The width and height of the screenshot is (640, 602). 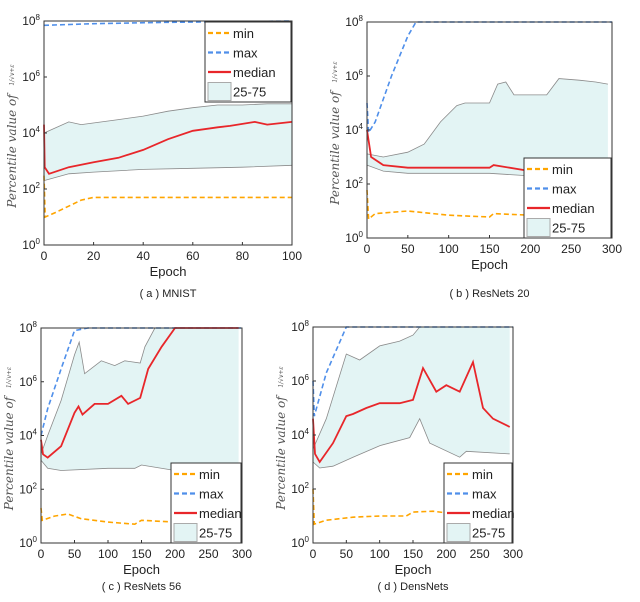 What do you see at coordinates (243, 256) in the screenshot?
I see `x-tick-label: 80` at bounding box center [243, 256].